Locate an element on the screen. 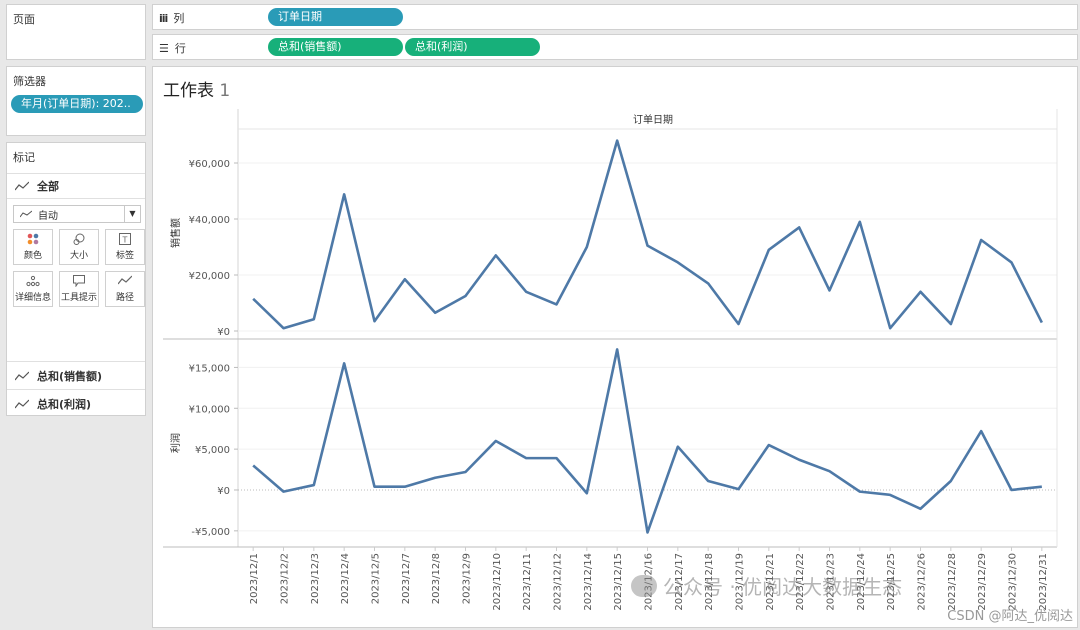 This screenshot has width=1080, height=630. x-tick-label: 2023/12/22 is located at coordinates (800, 582).